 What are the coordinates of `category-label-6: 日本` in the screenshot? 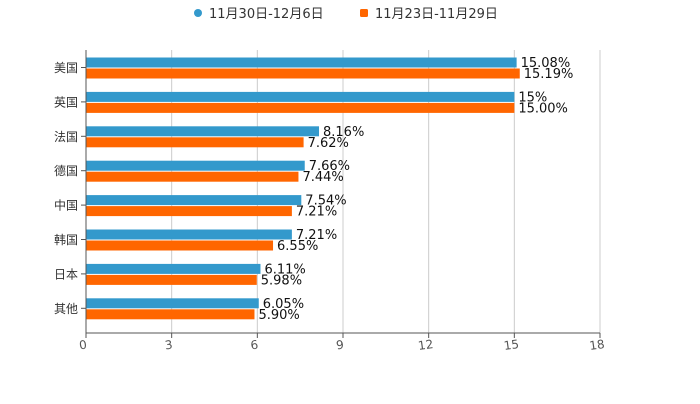 It's located at (66, 274).